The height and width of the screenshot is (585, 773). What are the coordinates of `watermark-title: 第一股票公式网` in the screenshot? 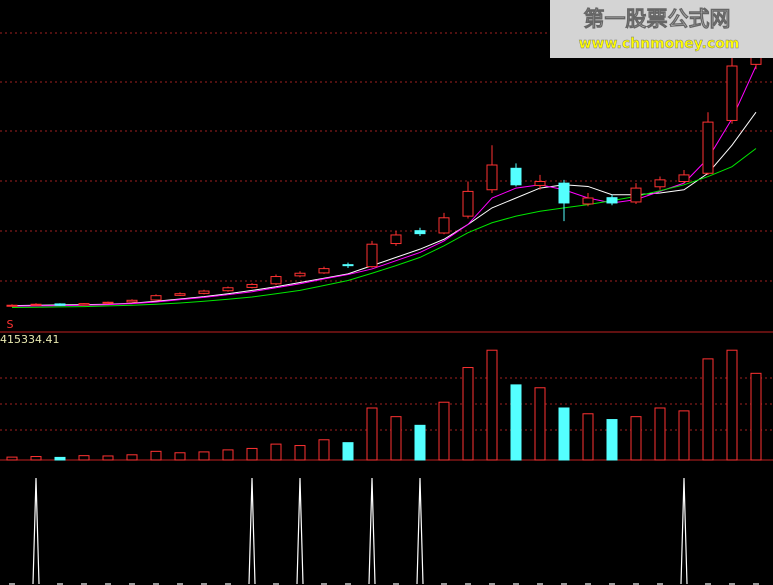 It's located at (657, 19).